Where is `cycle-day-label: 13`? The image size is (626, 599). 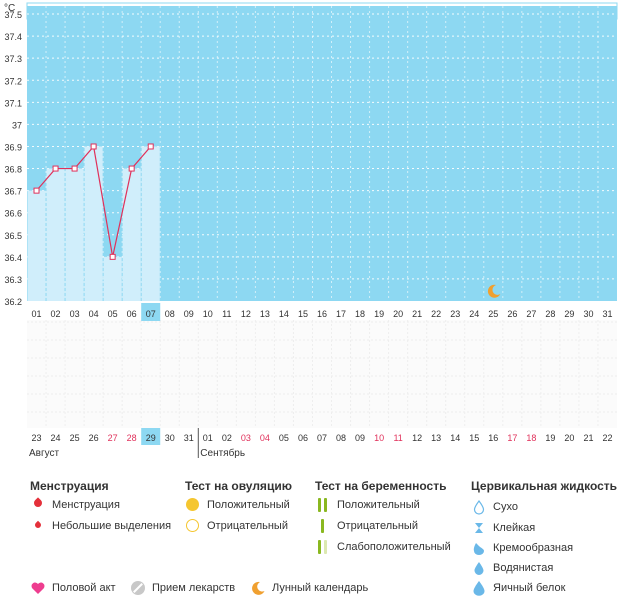 cycle-day-label: 13 is located at coordinates (265, 314).